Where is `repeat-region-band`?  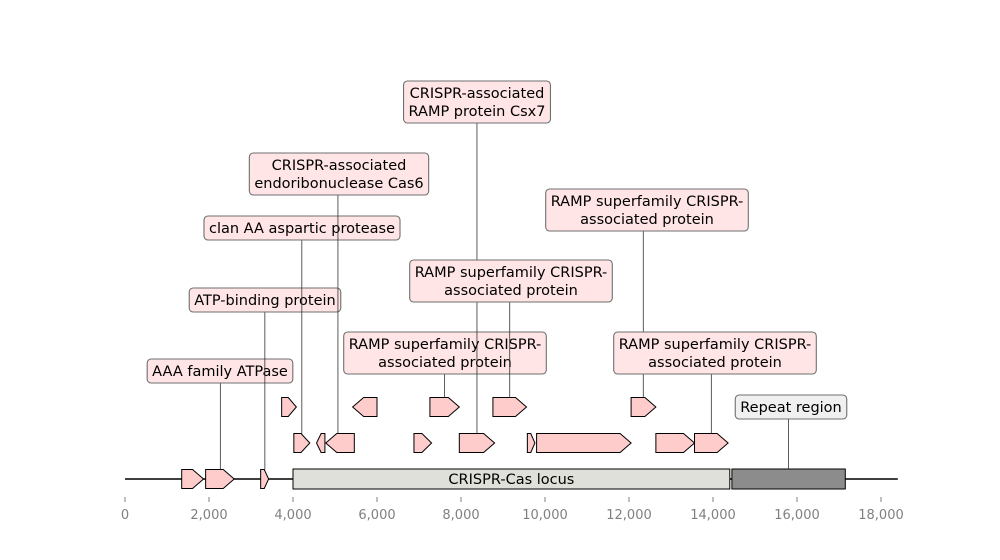 repeat-region-band is located at coordinates (788, 479).